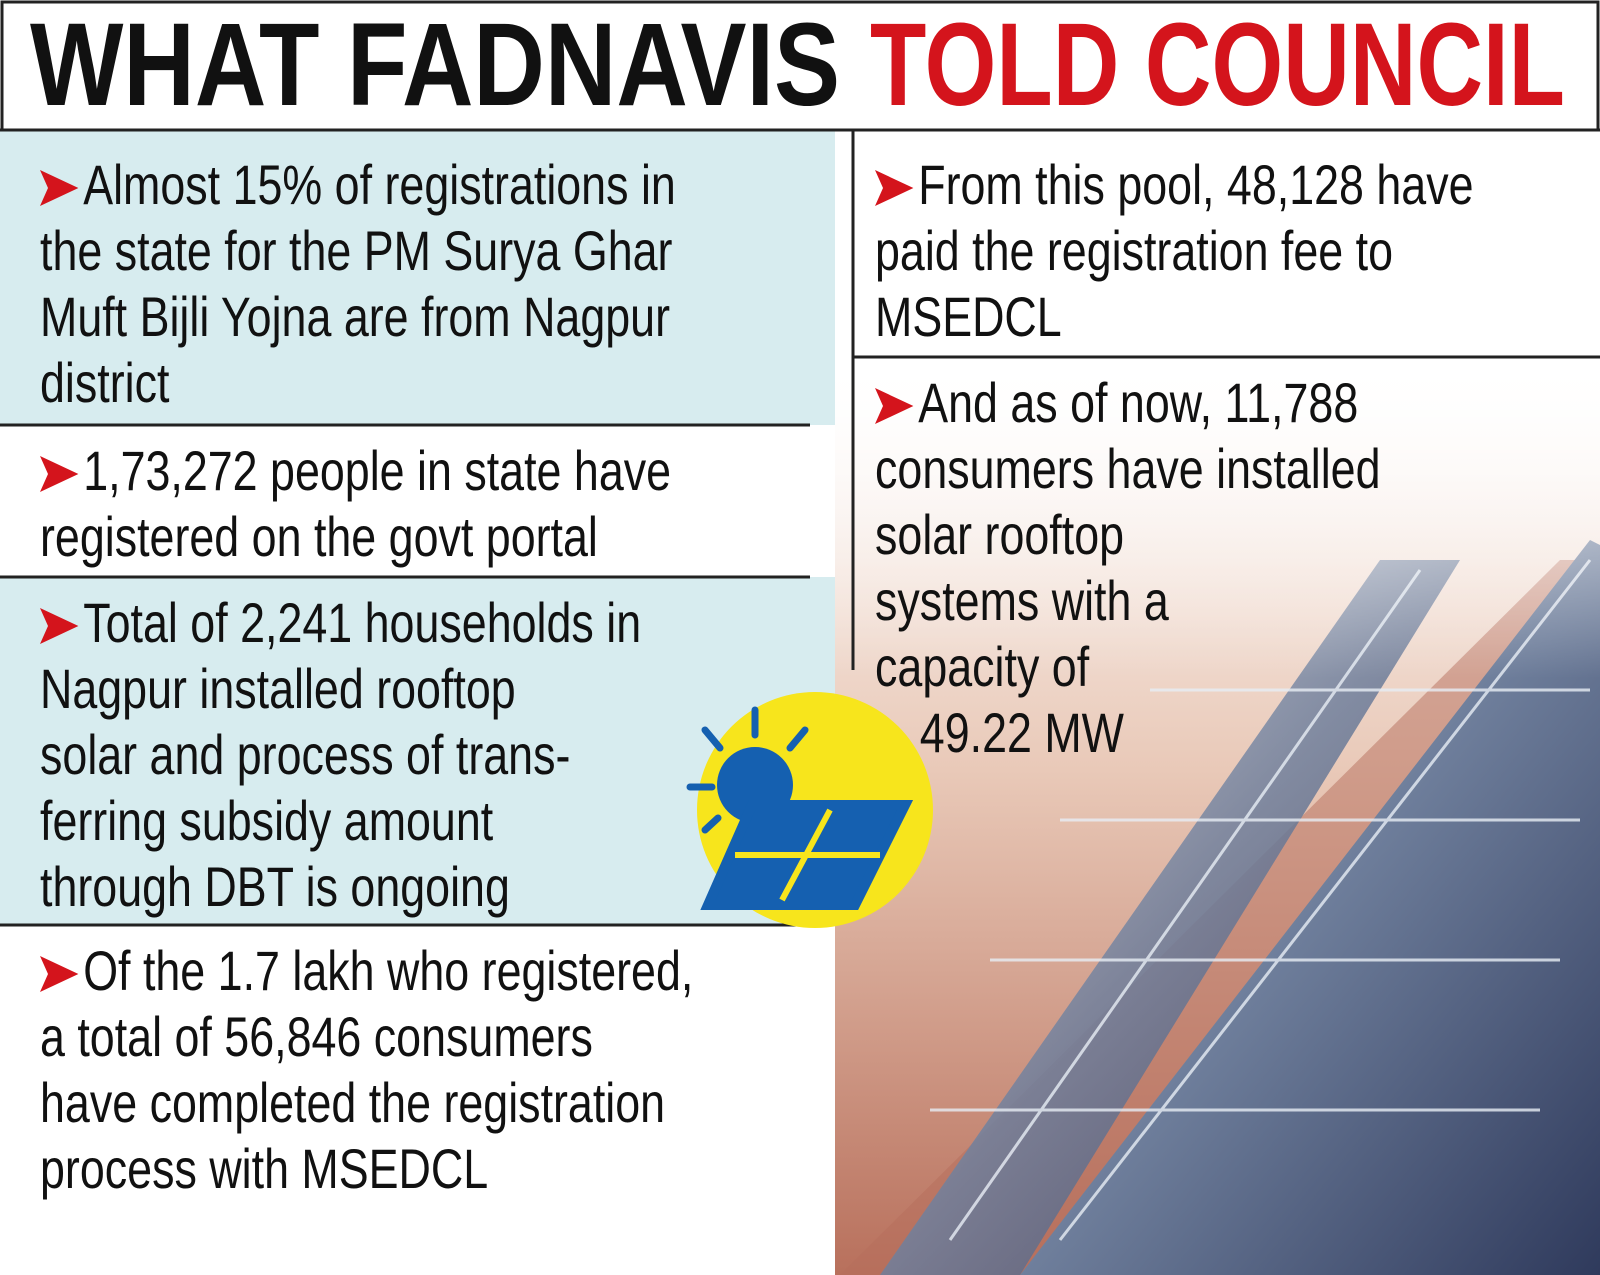  I want to click on bullet-line: And as of now, 11,788, so click(1128, 403).